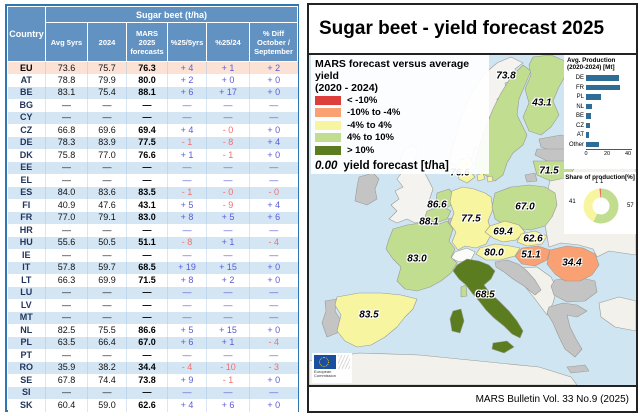  What do you see at coordinates (589, 116) in the screenshot?
I see `bar-be` at bounding box center [589, 116].